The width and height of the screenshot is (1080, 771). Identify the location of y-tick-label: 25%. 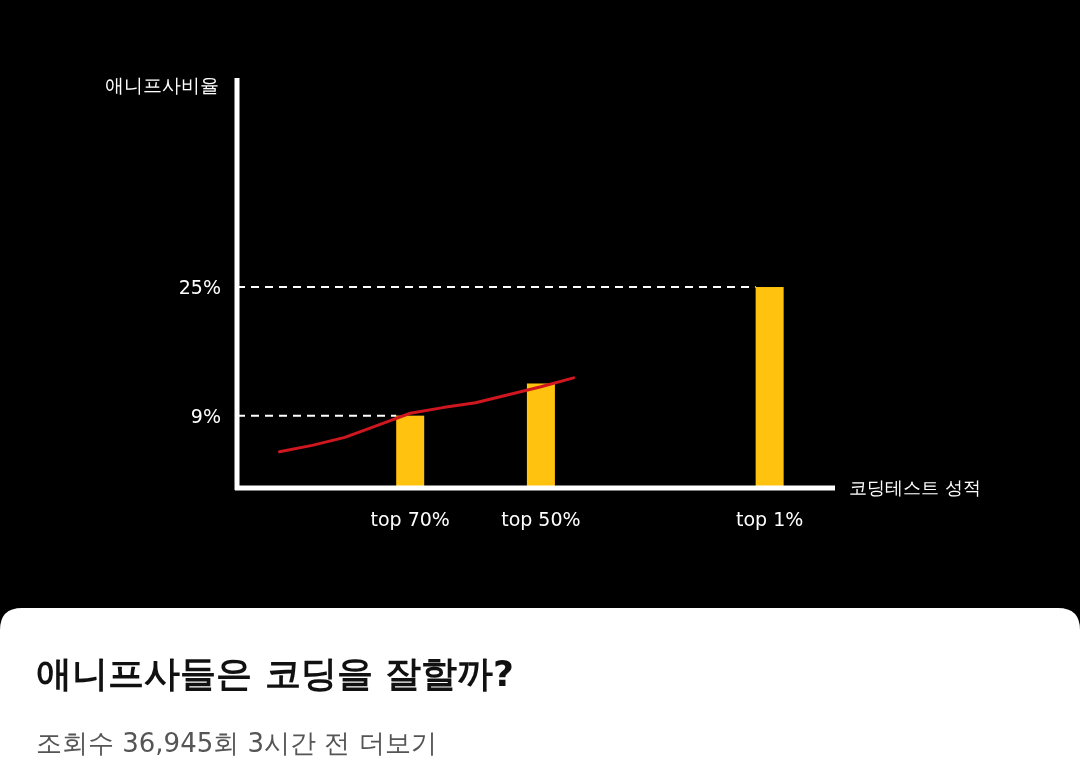
(199, 287).